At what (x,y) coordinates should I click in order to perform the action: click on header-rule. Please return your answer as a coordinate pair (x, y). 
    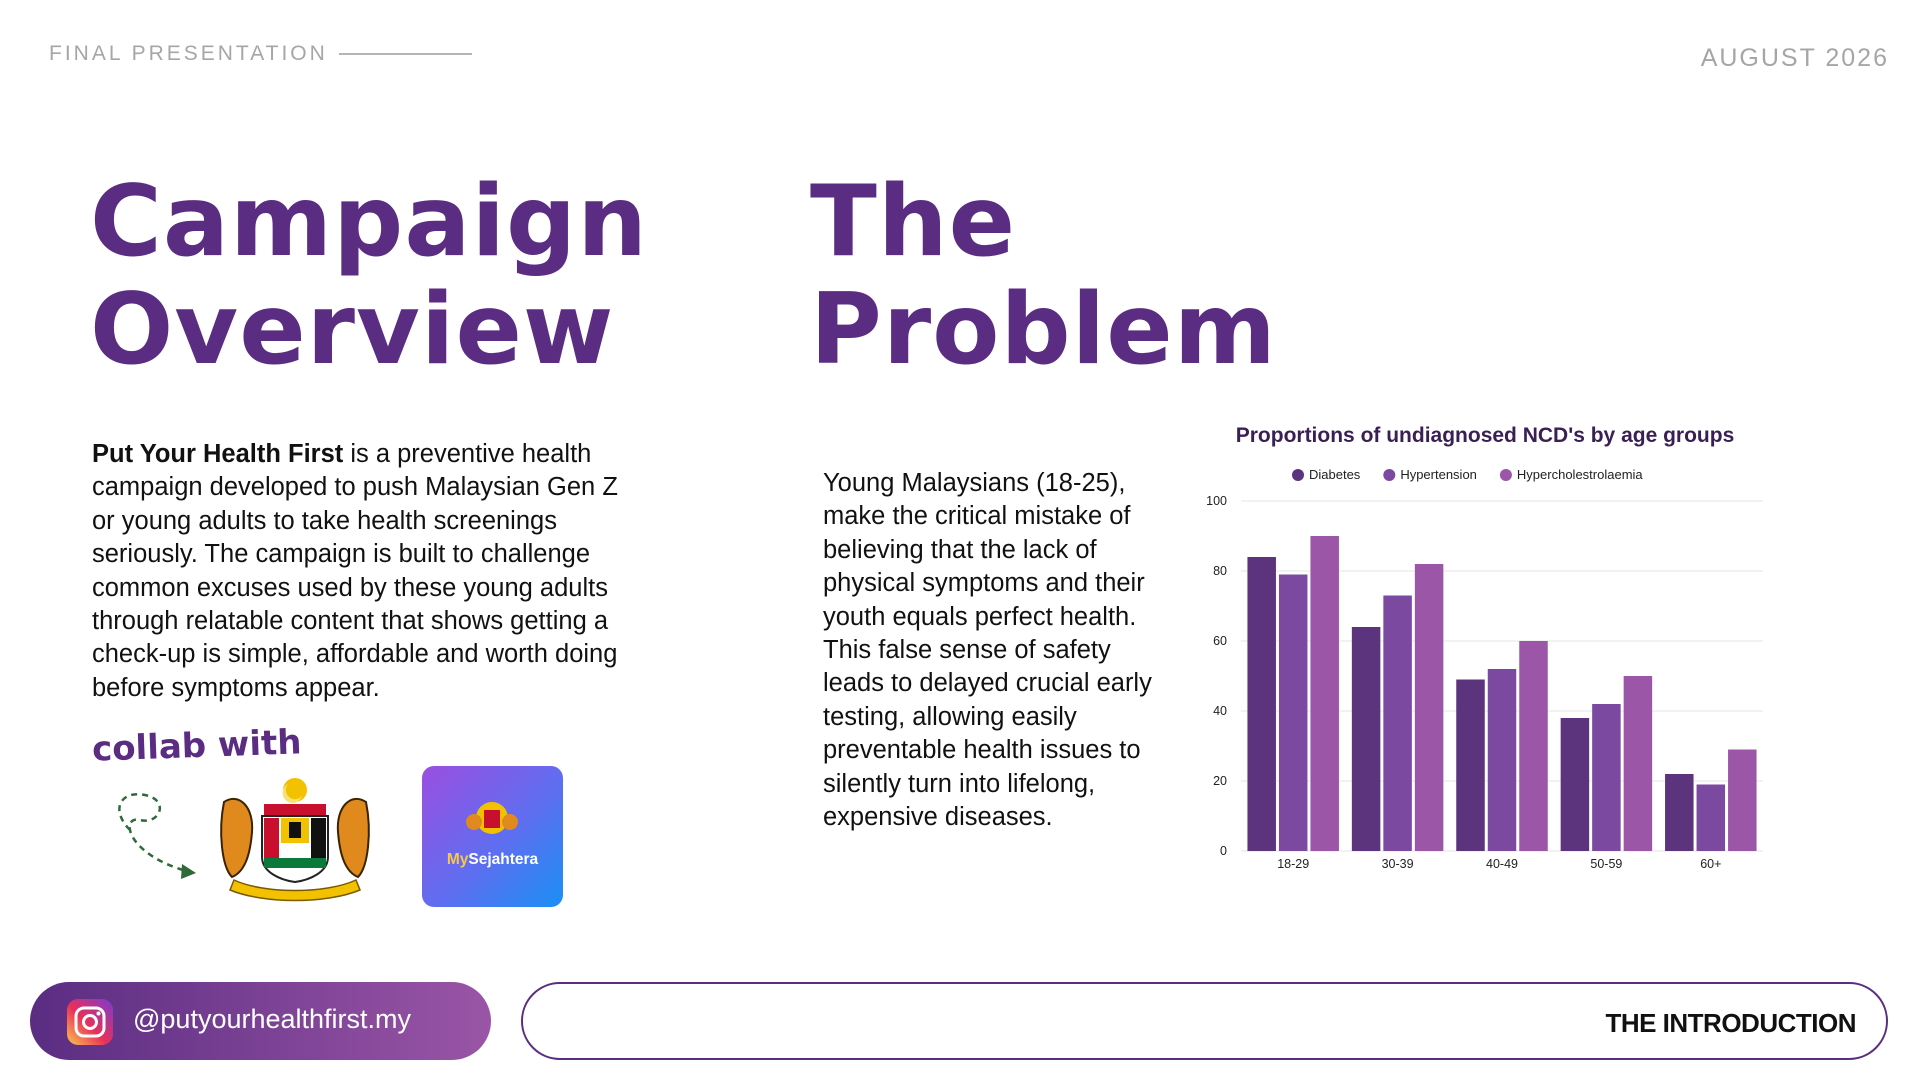
    Looking at the image, I should click on (405, 54).